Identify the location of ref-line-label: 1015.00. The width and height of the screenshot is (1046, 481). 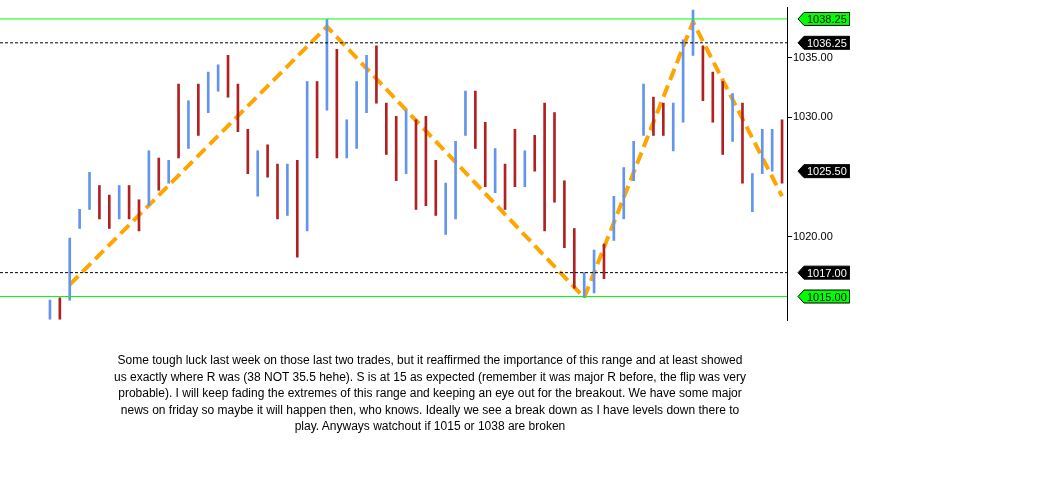
(827, 296).